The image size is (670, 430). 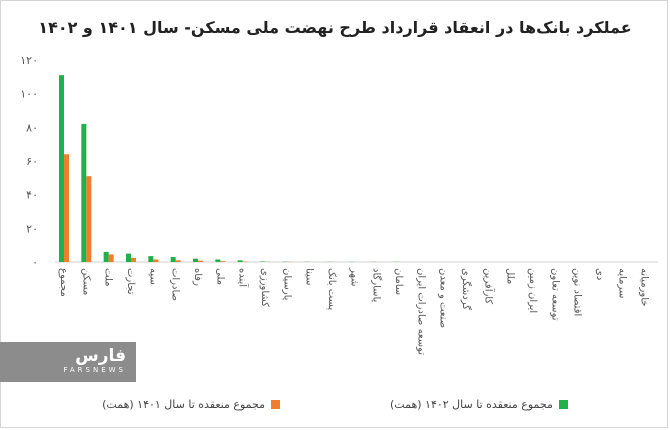 I want to click on category-label: تجارت, so click(x=130, y=281).